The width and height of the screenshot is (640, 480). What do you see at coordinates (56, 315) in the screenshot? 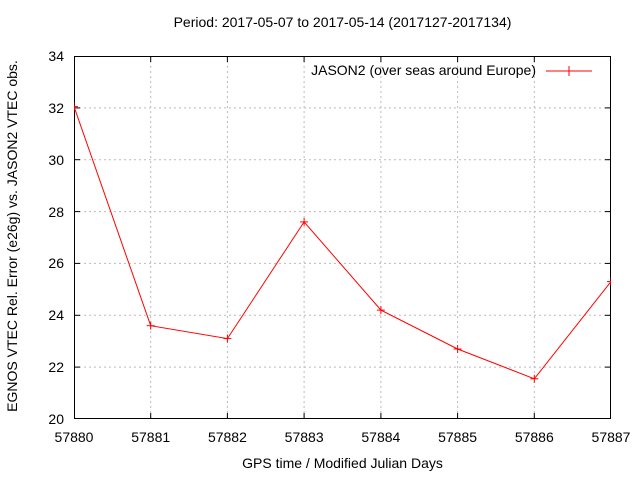
I see `y-tick-label: 24` at bounding box center [56, 315].